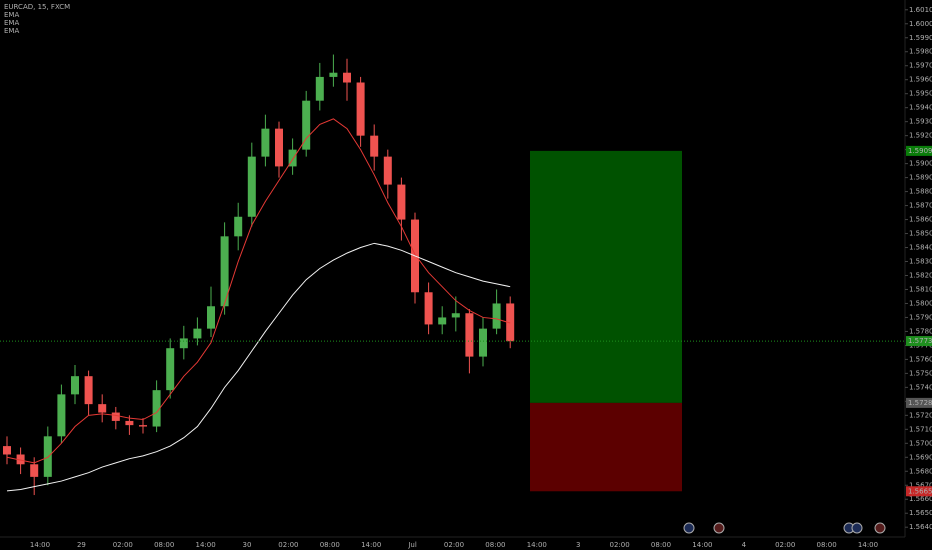 The width and height of the screenshot is (932, 550). I want to click on y-tick-label: 1.57200, so click(920, 415).